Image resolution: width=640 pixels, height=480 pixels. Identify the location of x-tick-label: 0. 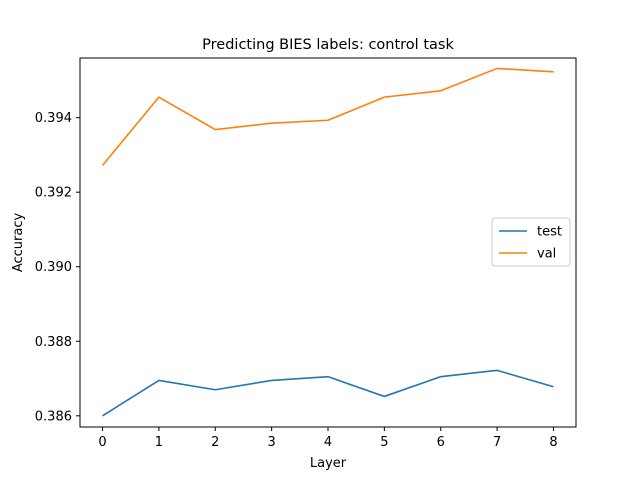
(102, 442).